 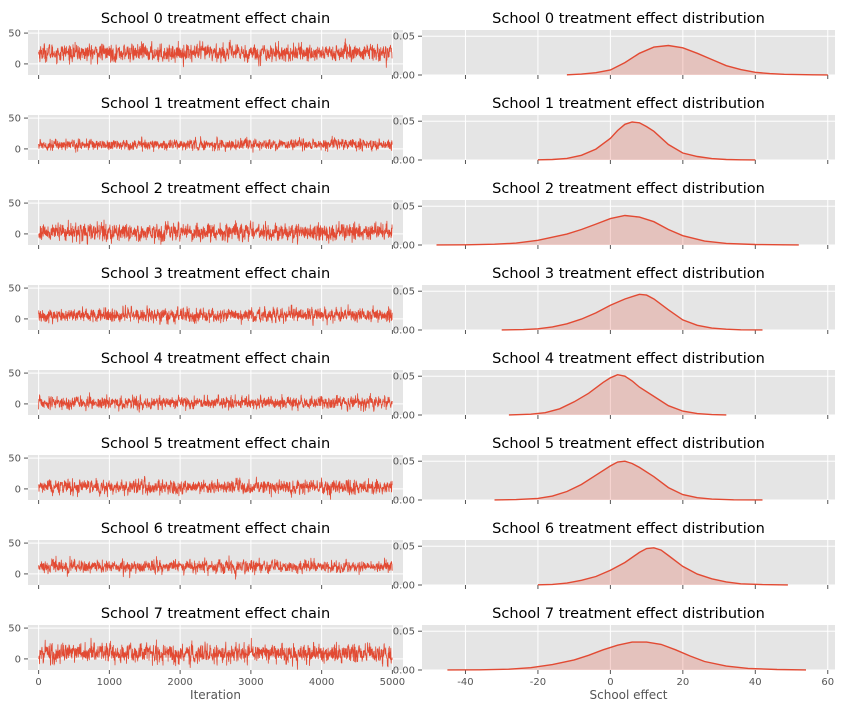 What do you see at coordinates (215, 19) in the screenshot?
I see `panel-title: School 0 treatment effect chain` at bounding box center [215, 19].